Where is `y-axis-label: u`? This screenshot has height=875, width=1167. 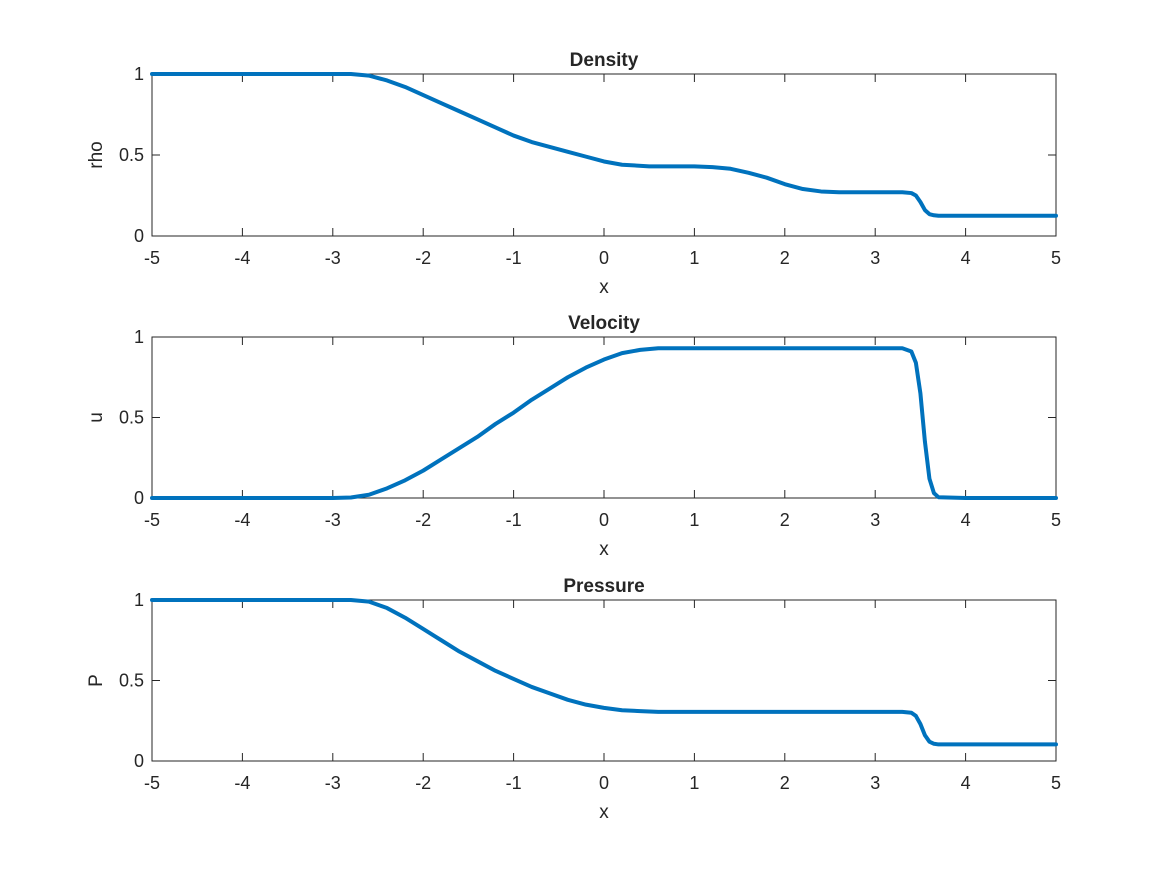 y-axis-label: u is located at coordinates (96, 417).